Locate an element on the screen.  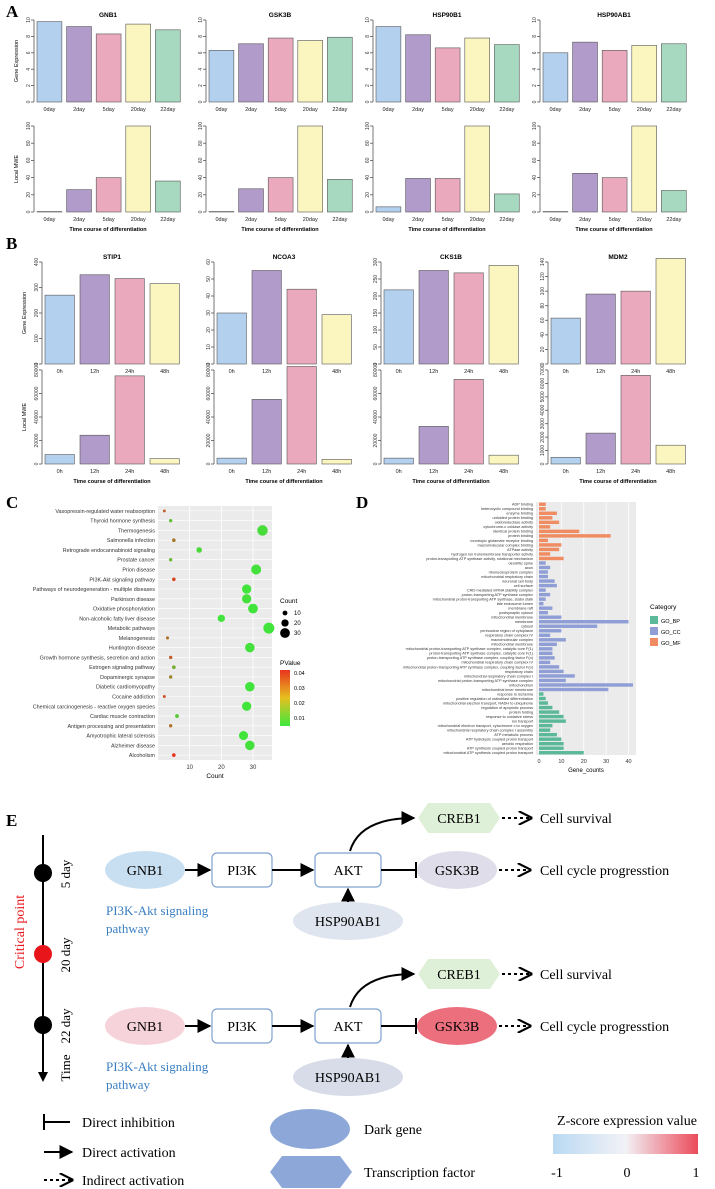
c-size-legend-label: 30 is located at coordinates (297, 634).